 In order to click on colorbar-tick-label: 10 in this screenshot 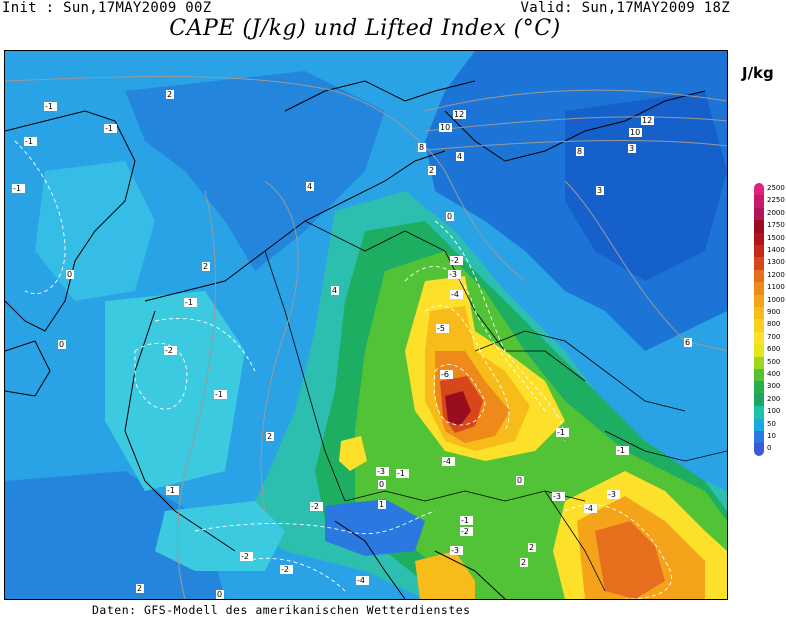, I will do `click(771, 436)`.